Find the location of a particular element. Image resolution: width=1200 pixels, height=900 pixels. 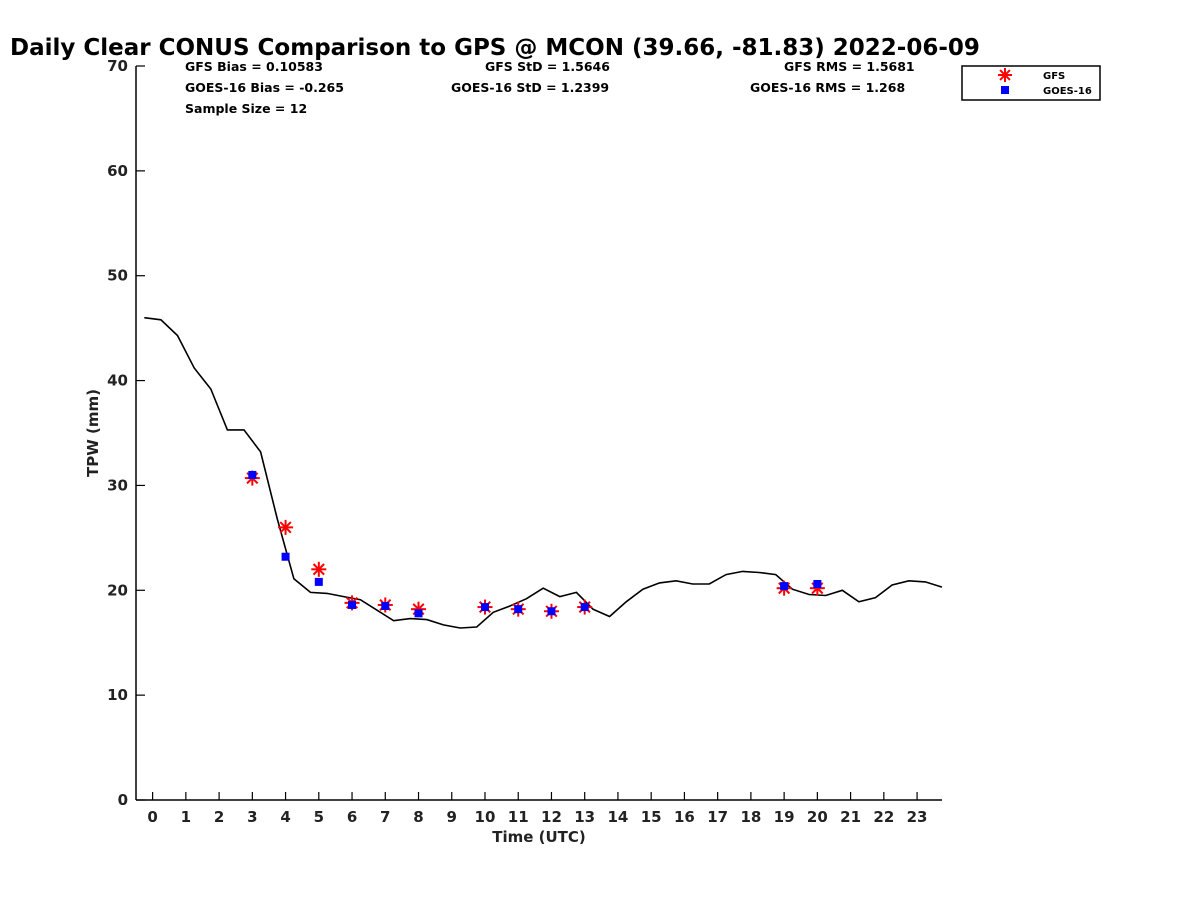

gfs-bias-text: GFS Bias = 0.10583 is located at coordinates (254, 66).